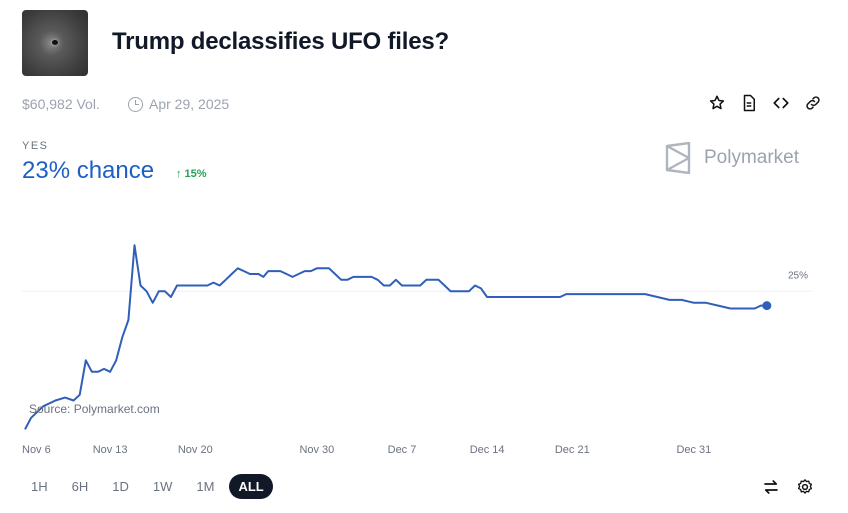 The width and height of the screenshot is (848, 513). I want to click on polymarket-logo-icon, so click(678, 158).